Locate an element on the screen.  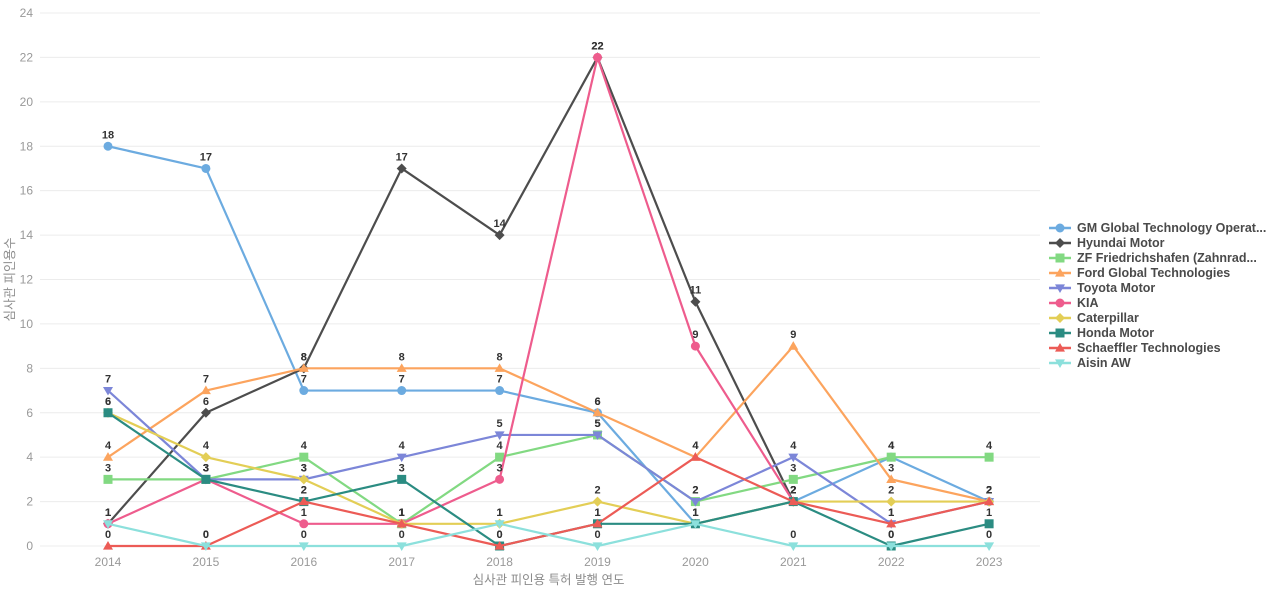
legend-item-ford-global-technologies: Ford Global Technologies is located at coordinates (1157, 273).